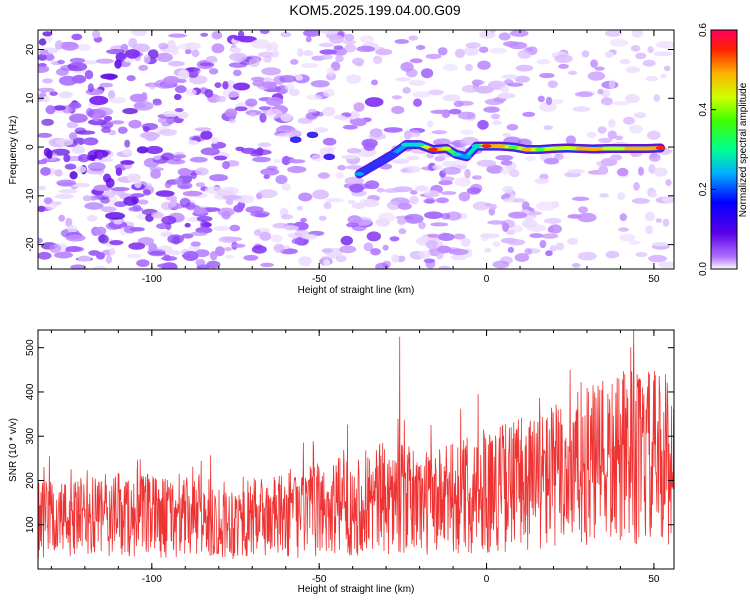  What do you see at coordinates (312, 135) in the screenshot?
I see `signal-blob` at bounding box center [312, 135].